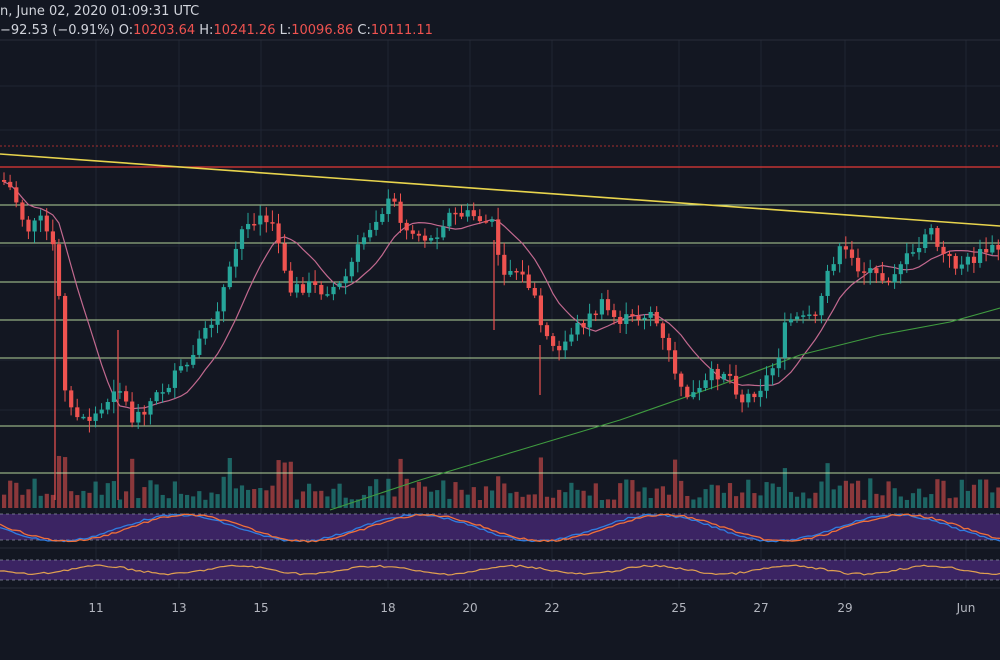 This screenshot has height=660, width=1000. I want to click on x-tick-label: 11, so click(95, 608).